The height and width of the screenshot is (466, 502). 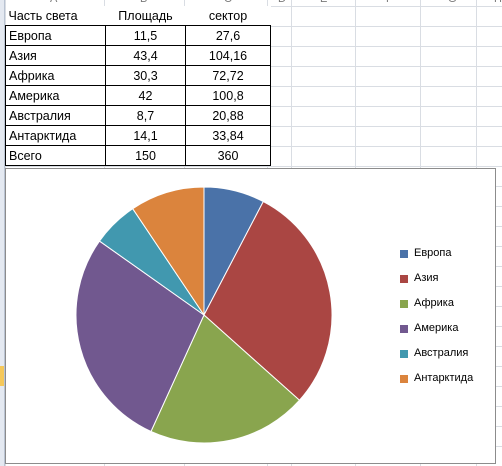 I want to click on table-row: Австралия 8,7 20,88, so click(x=138, y=115).